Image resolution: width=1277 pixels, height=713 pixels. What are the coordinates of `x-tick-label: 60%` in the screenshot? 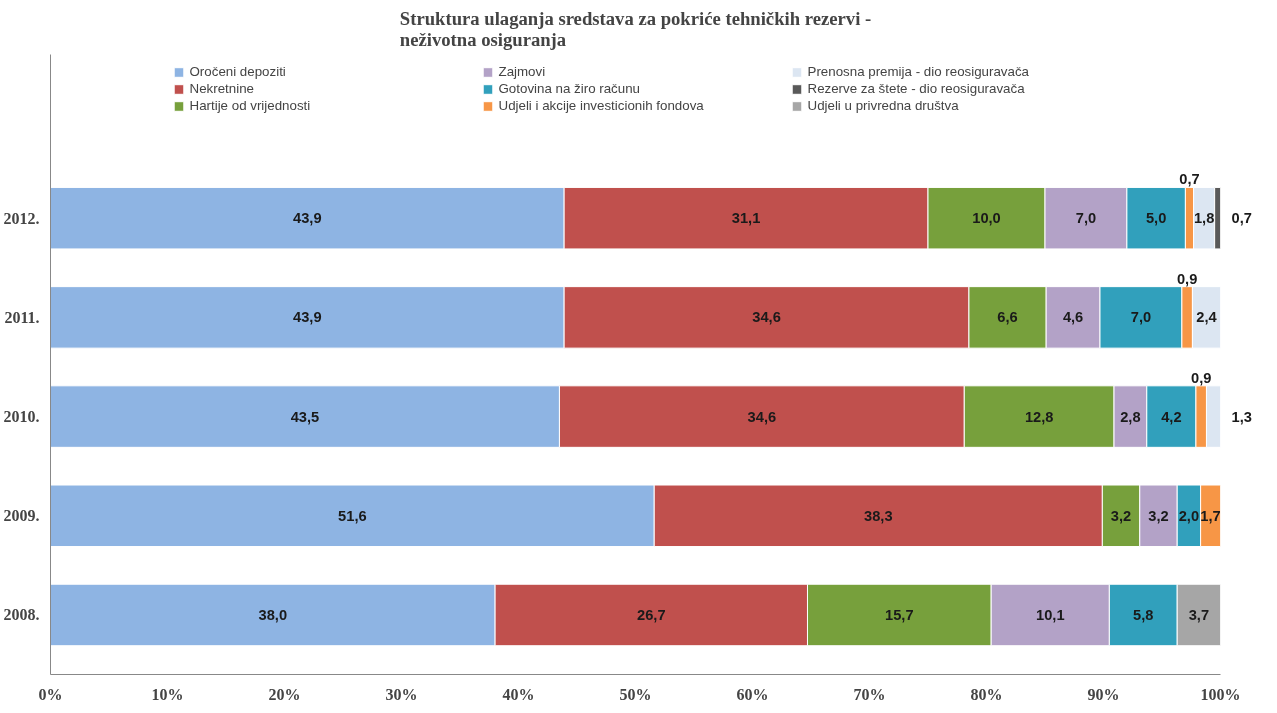 It's located at (752, 694).